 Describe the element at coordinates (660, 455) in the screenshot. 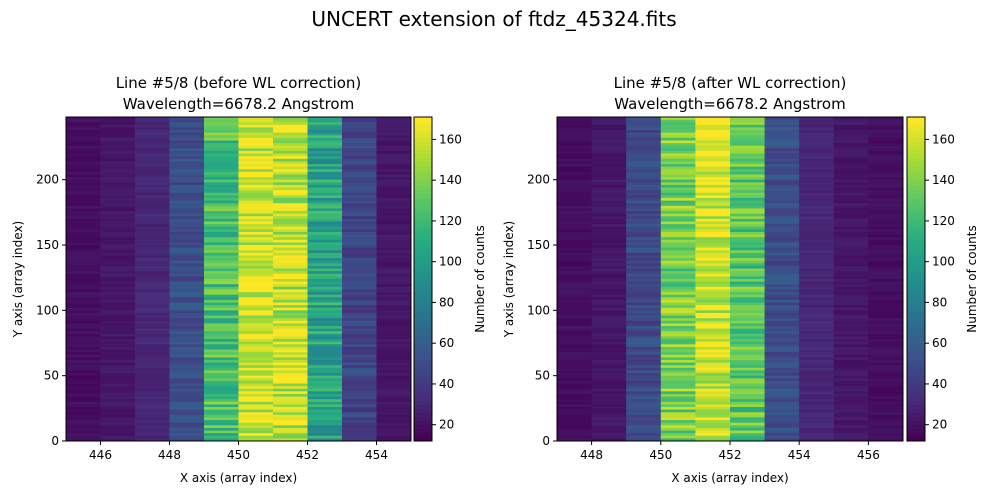

I see `x-tick-label: 450` at that location.